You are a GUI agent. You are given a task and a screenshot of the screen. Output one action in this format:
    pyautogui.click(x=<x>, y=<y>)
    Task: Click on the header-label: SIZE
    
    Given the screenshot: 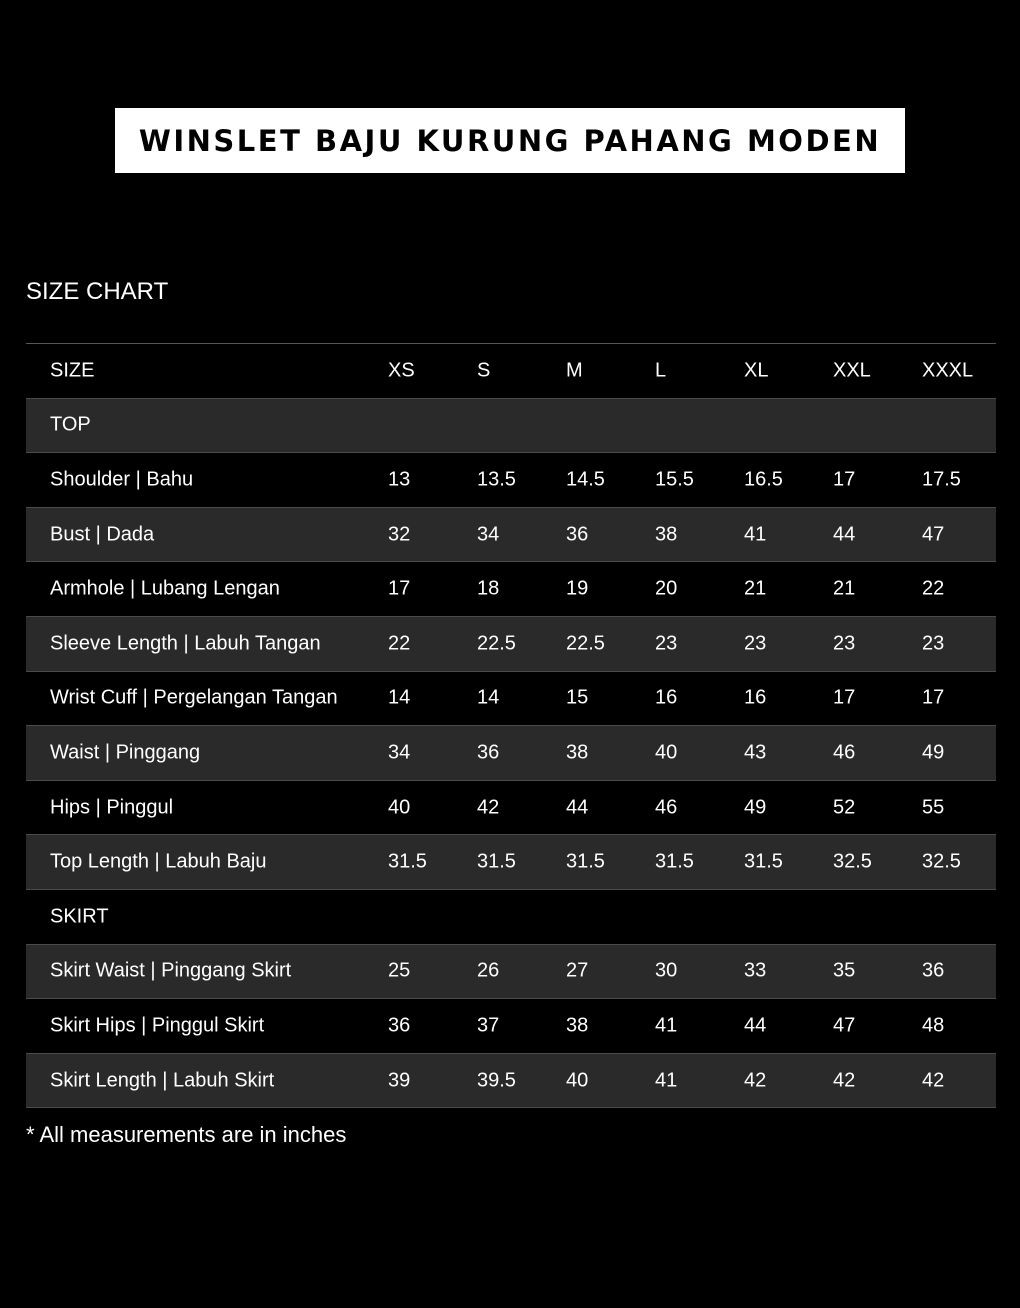 What is the action you would take?
    pyautogui.click(x=72, y=370)
    